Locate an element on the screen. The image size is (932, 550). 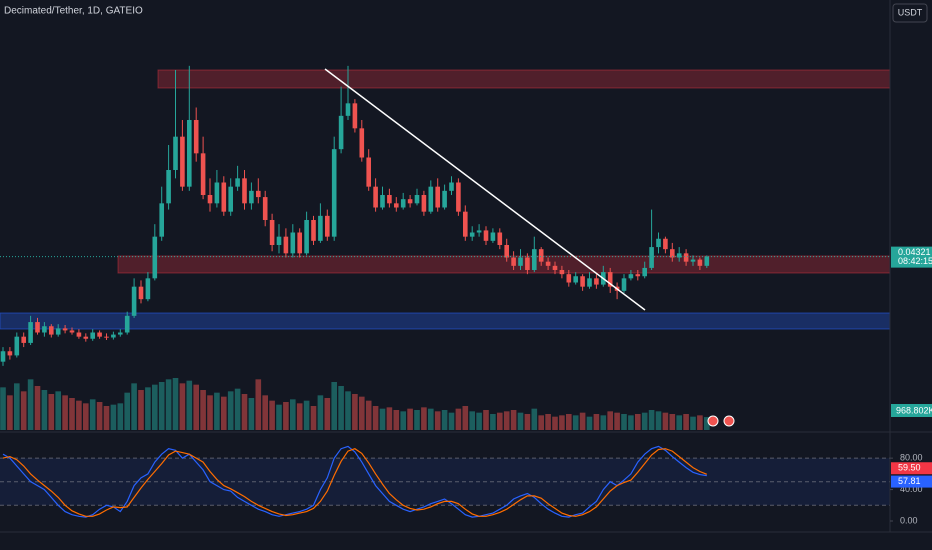
y-tick-label: 80.00 is located at coordinates (911, 458).